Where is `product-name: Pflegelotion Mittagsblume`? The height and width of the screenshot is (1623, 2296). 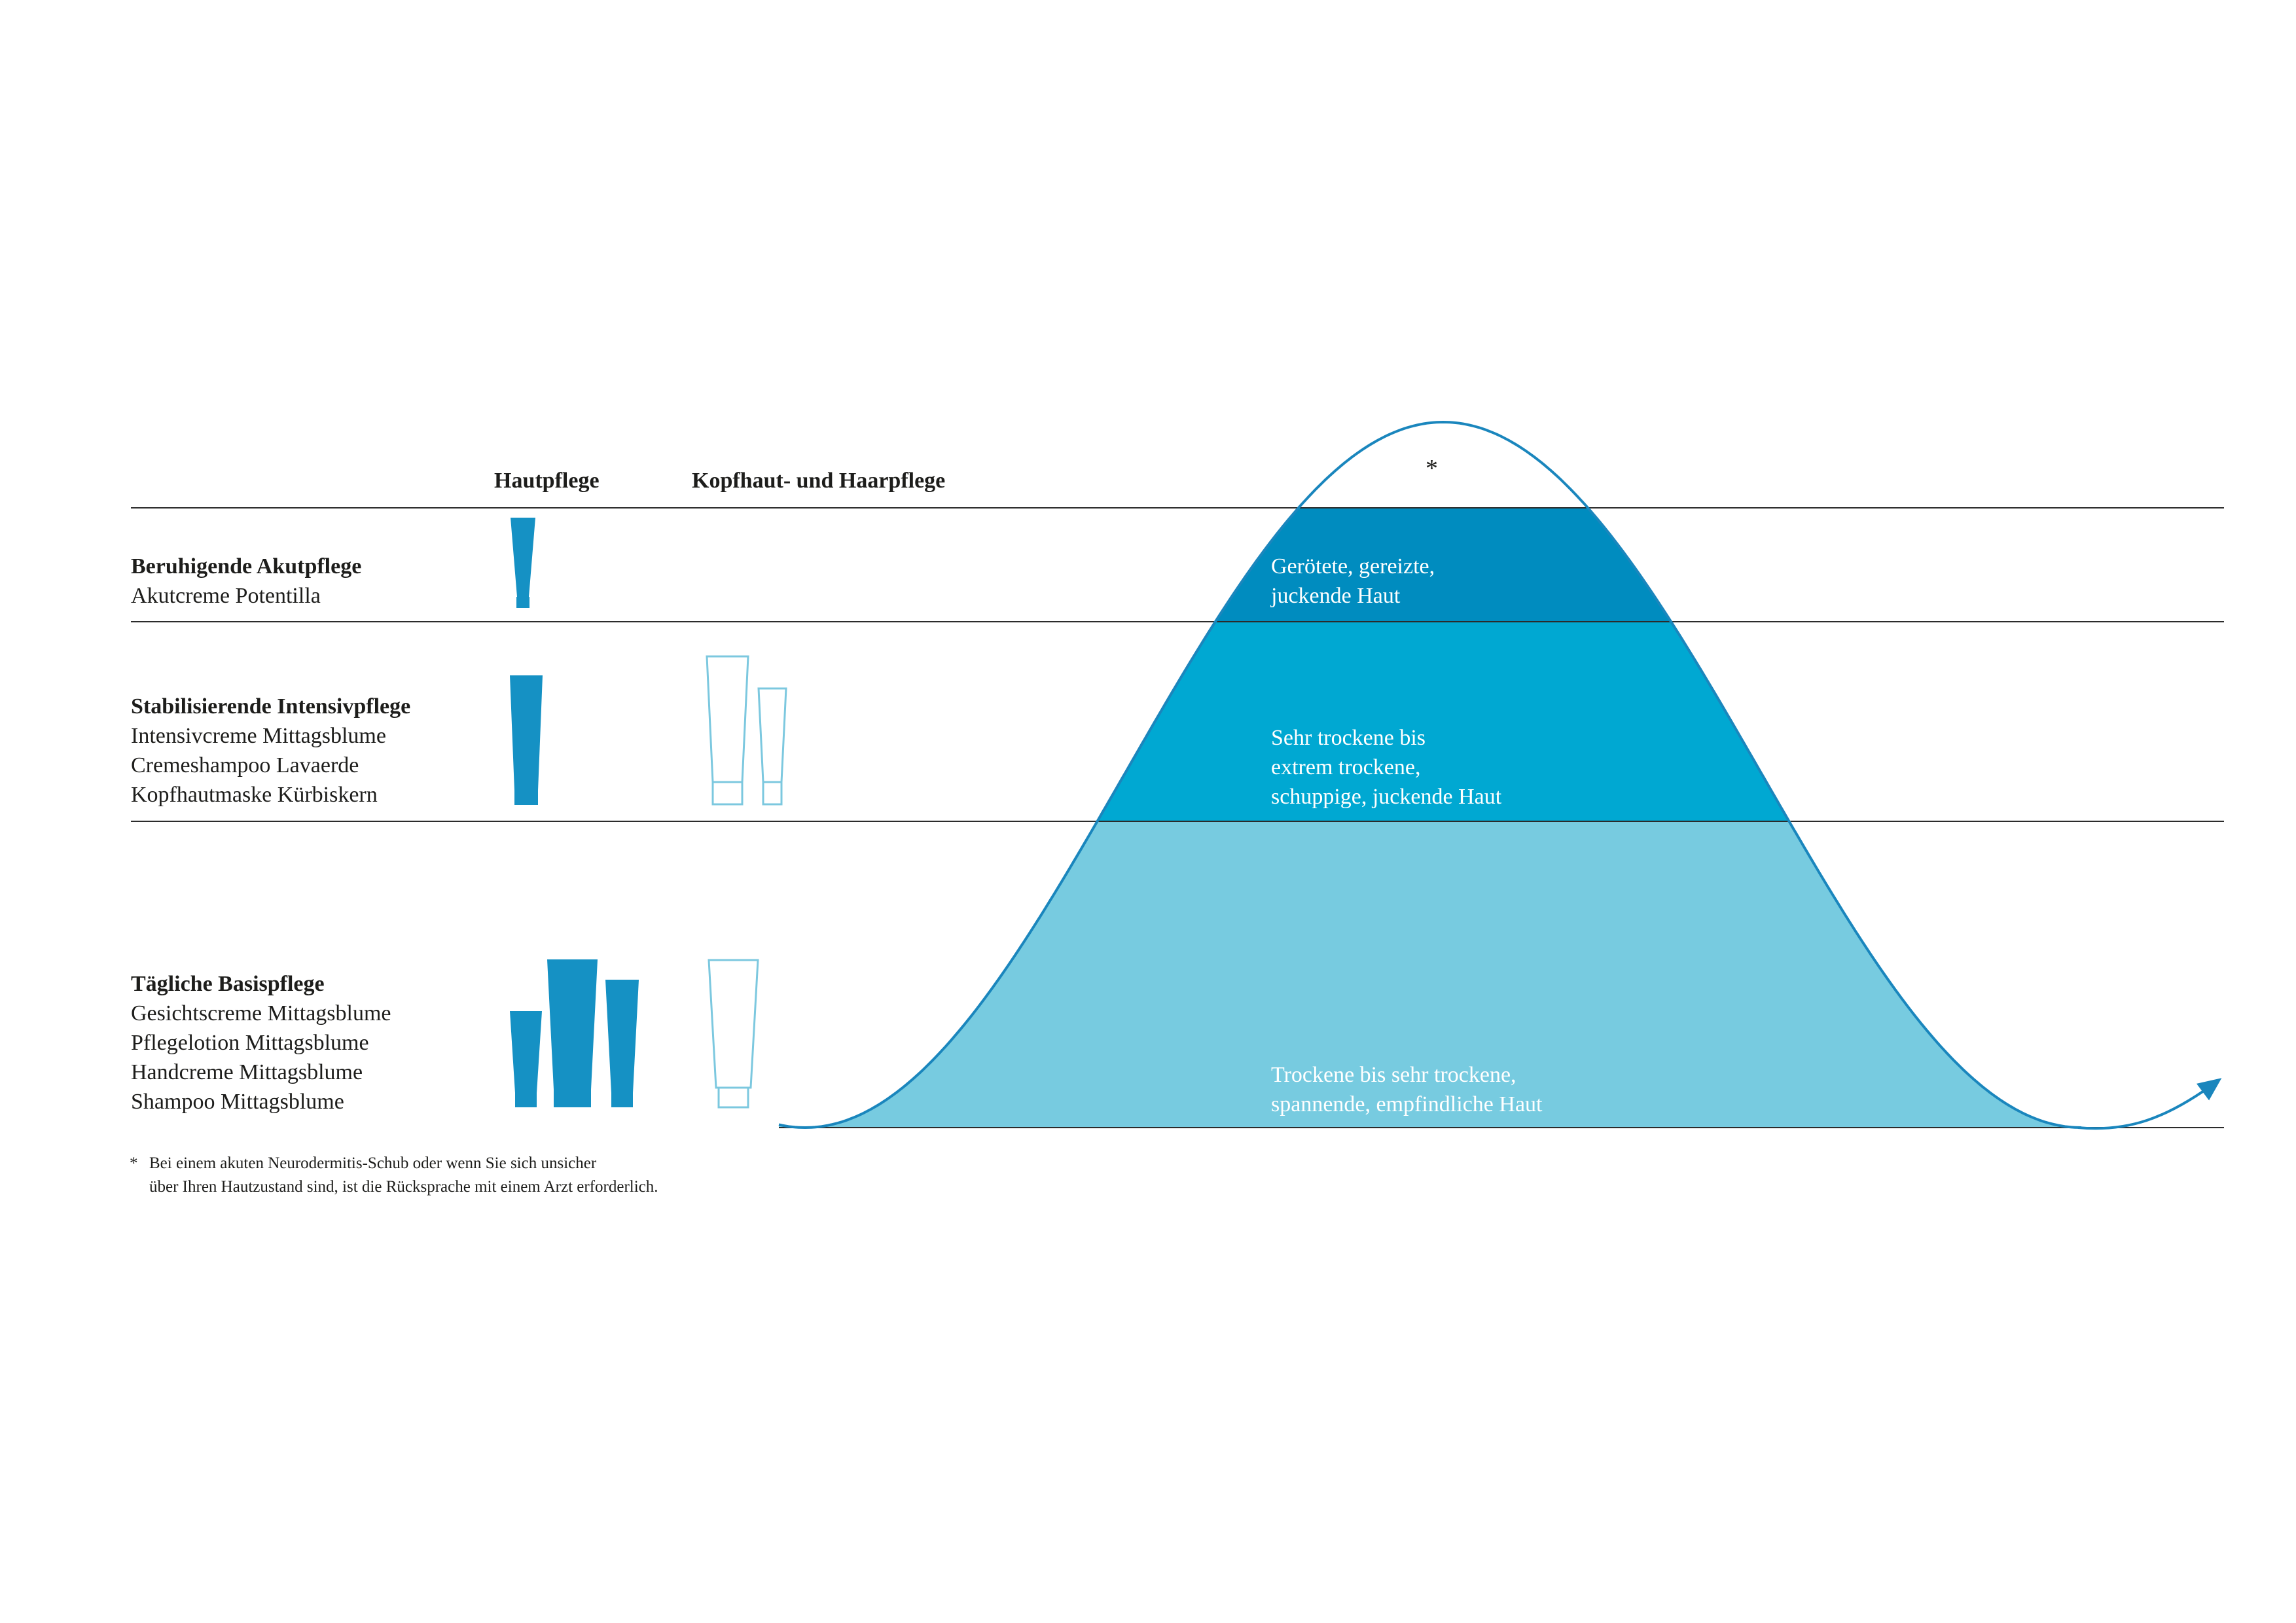
product-name: Pflegelotion Mittagsblume is located at coordinates (250, 1043).